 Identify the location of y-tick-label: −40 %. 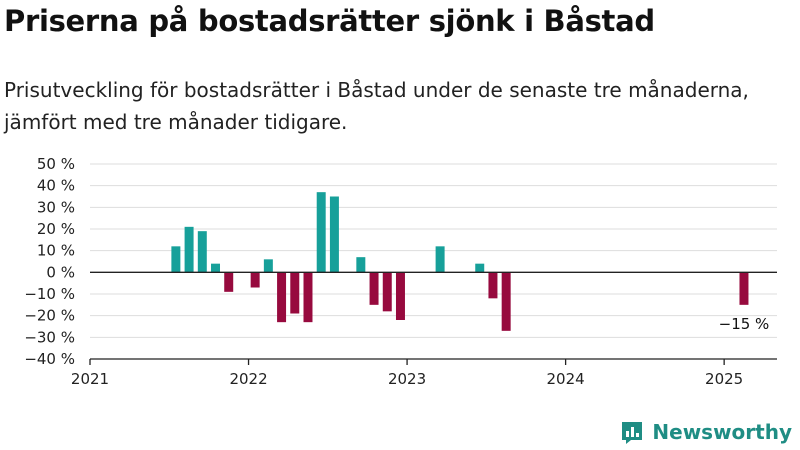
(49, 359).